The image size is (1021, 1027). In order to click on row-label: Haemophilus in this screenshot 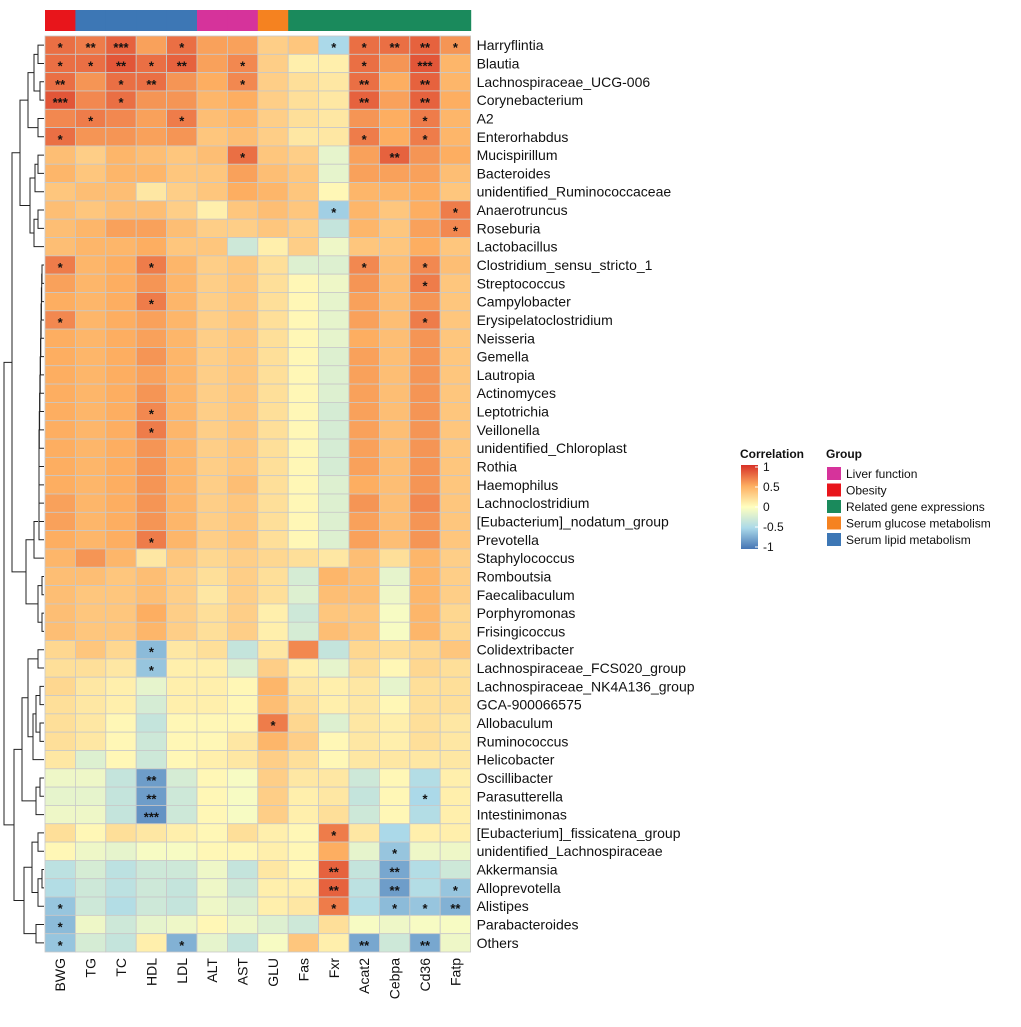, I will do `click(518, 485)`.